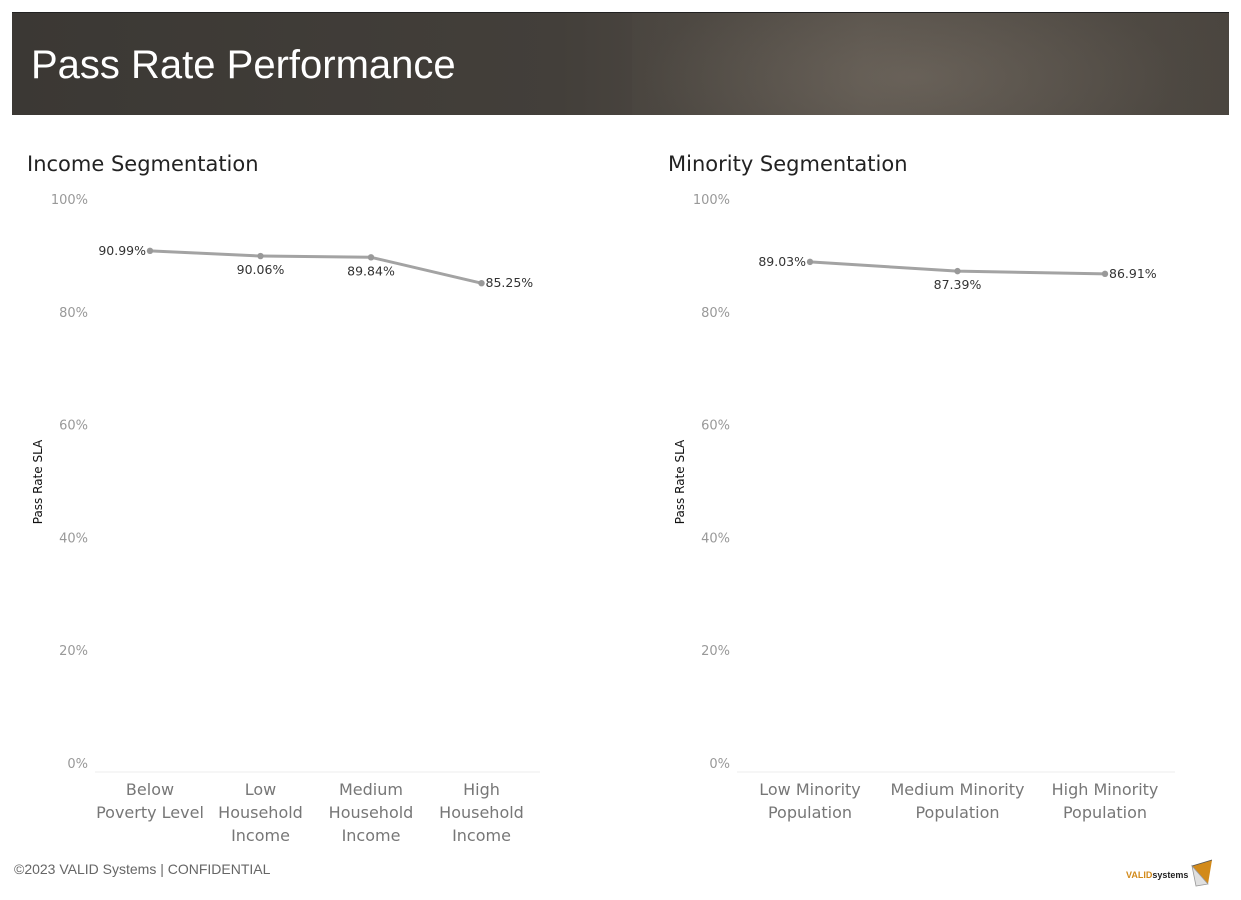 The width and height of the screenshot is (1241, 900). What do you see at coordinates (957, 801) in the screenshot?
I see `x-tick-label: Medium Minority Population` at bounding box center [957, 801].